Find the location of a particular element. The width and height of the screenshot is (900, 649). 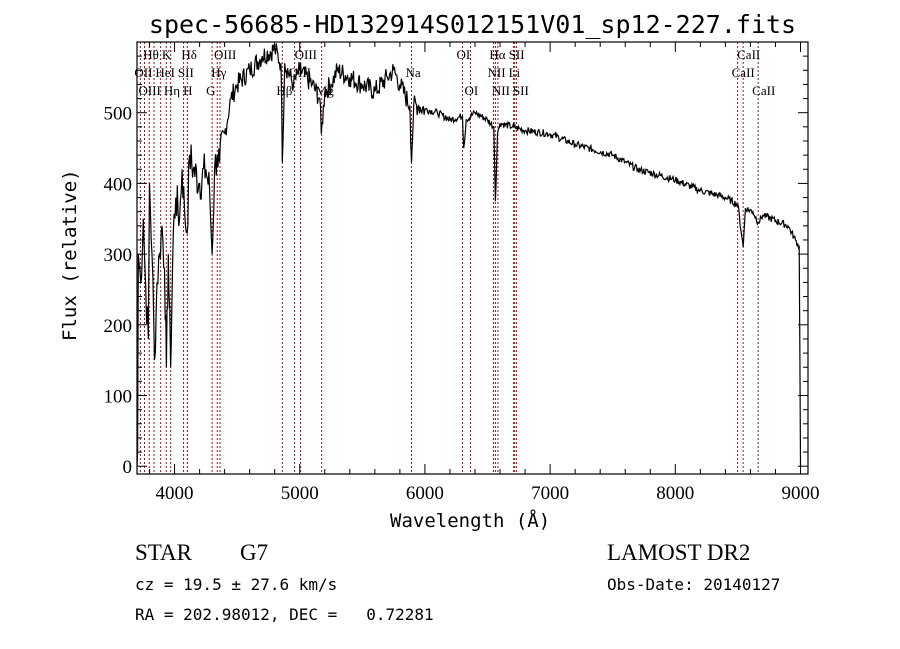

object-subclass: G7 is located at coordinates (254, 552).